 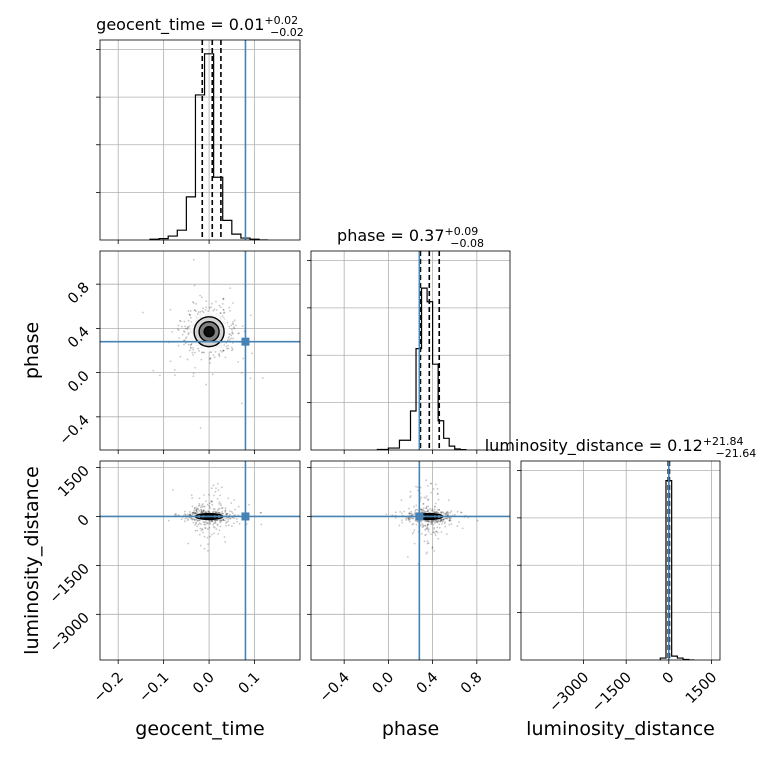 What do you see at coordinates (84, 521) in the screenshot?
I see `y-tick-label: 0` at bounding box center [84, 521].